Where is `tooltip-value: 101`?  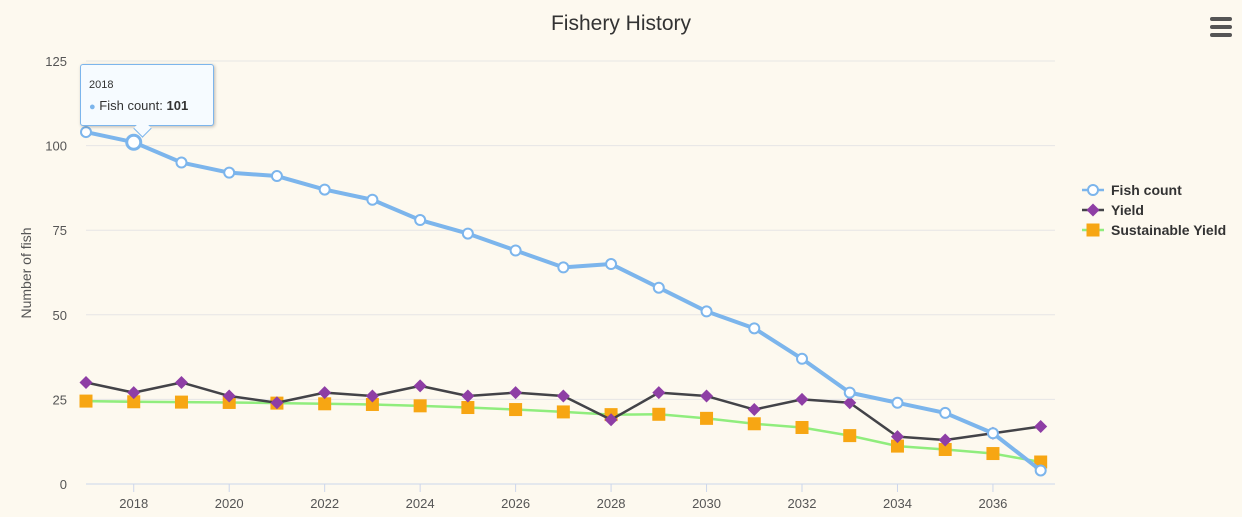
tooltip-value: 101 is located at coordinates (177, 105).